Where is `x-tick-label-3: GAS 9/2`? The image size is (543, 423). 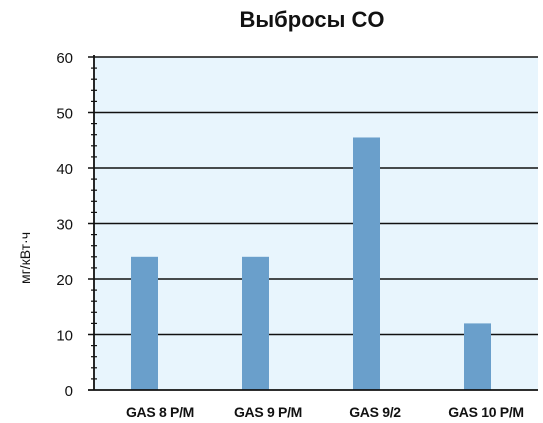 x-tick-label-3: GAS 9/2 is located at coordinates (375, 412).